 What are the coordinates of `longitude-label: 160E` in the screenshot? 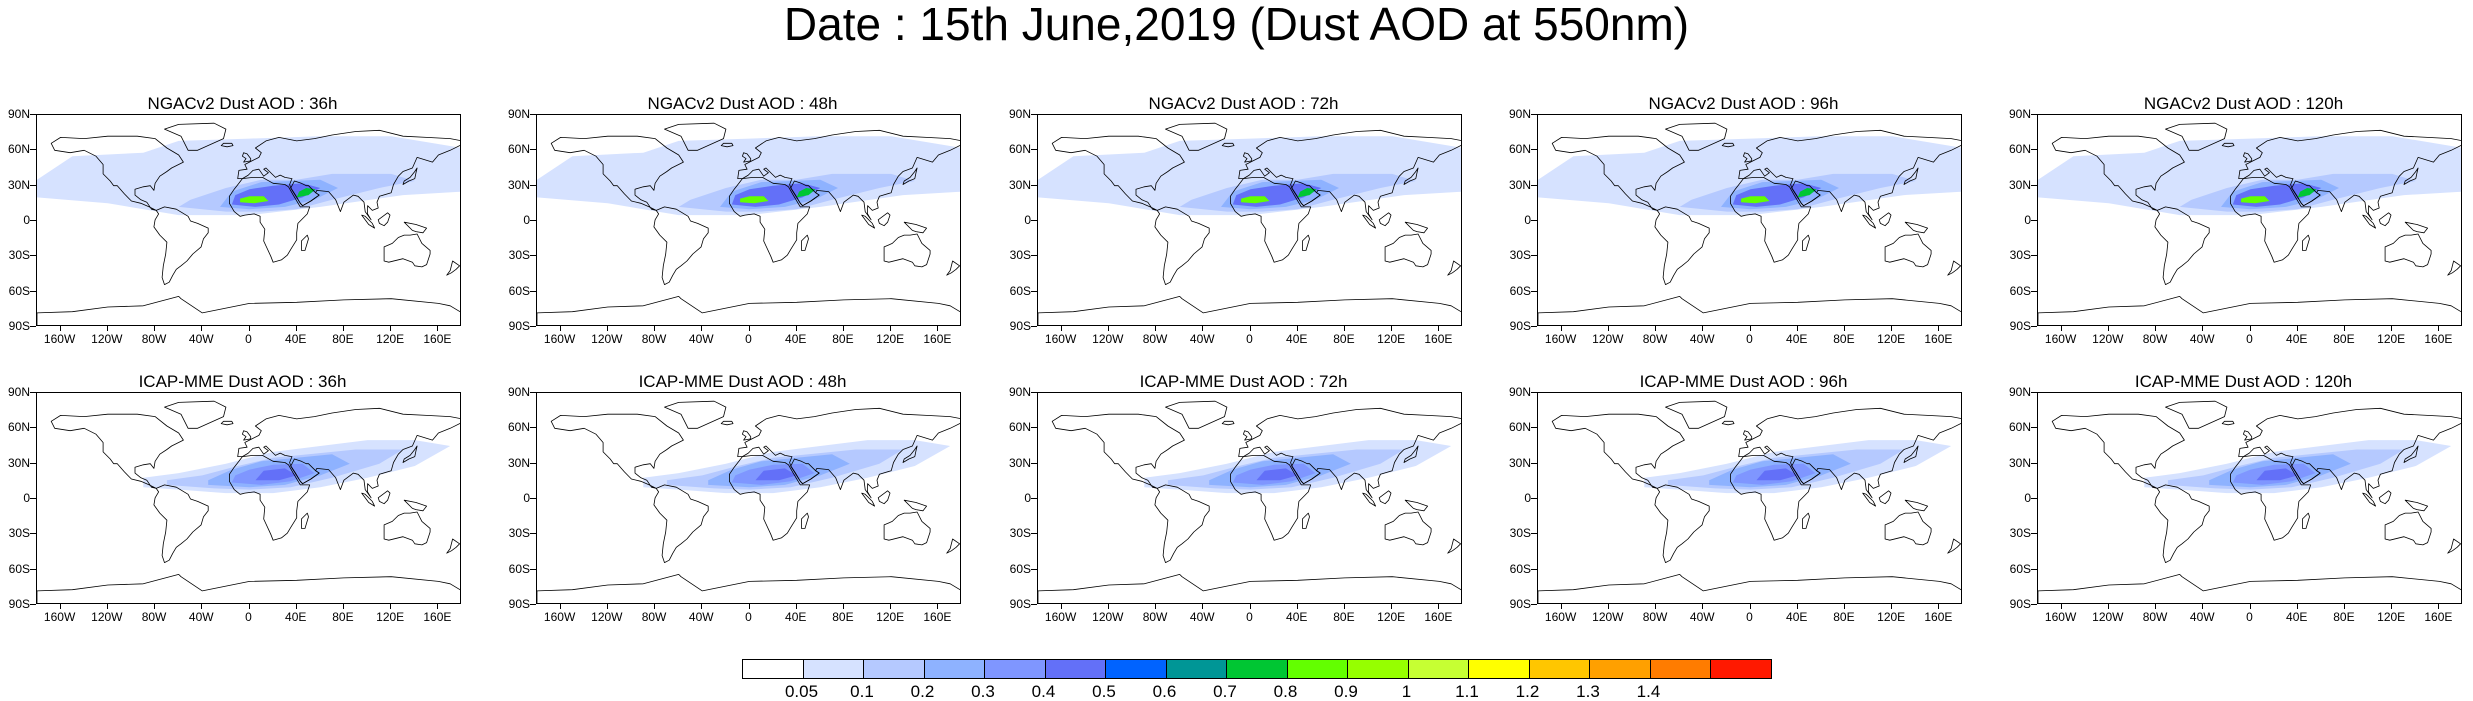 It's located at (437, 617).